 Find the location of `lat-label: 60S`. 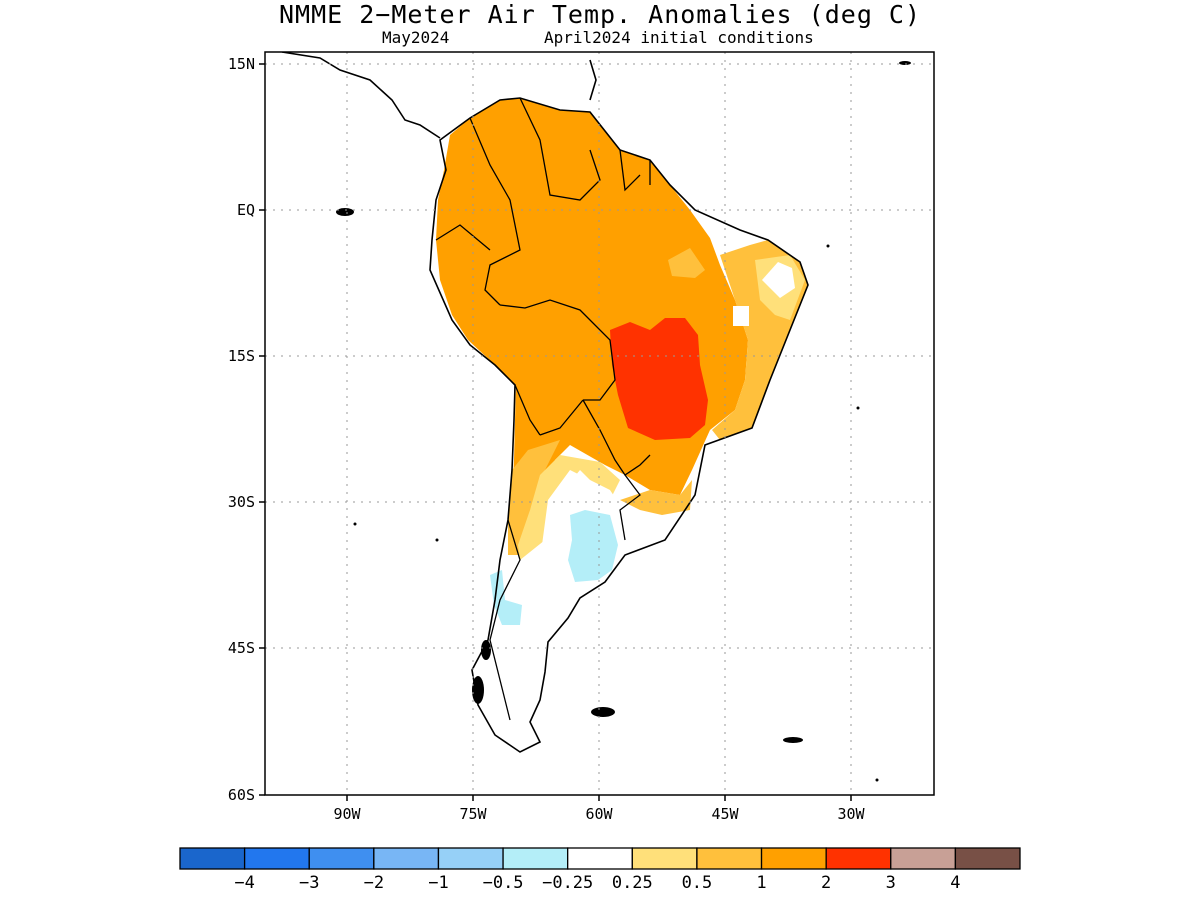

lat-label: 60S is located at coordinates (241, 795).